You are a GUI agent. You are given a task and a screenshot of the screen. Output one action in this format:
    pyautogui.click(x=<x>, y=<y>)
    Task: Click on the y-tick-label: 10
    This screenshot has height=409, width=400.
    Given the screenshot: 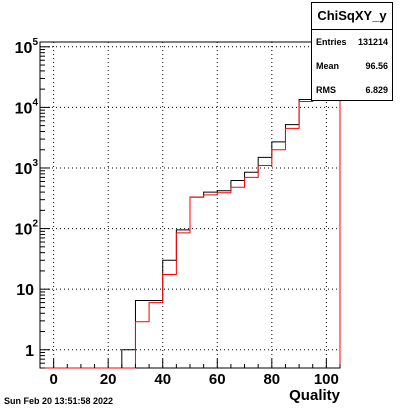 What is the action you would take?
    pyautogui.click(x=25, y=290)
    